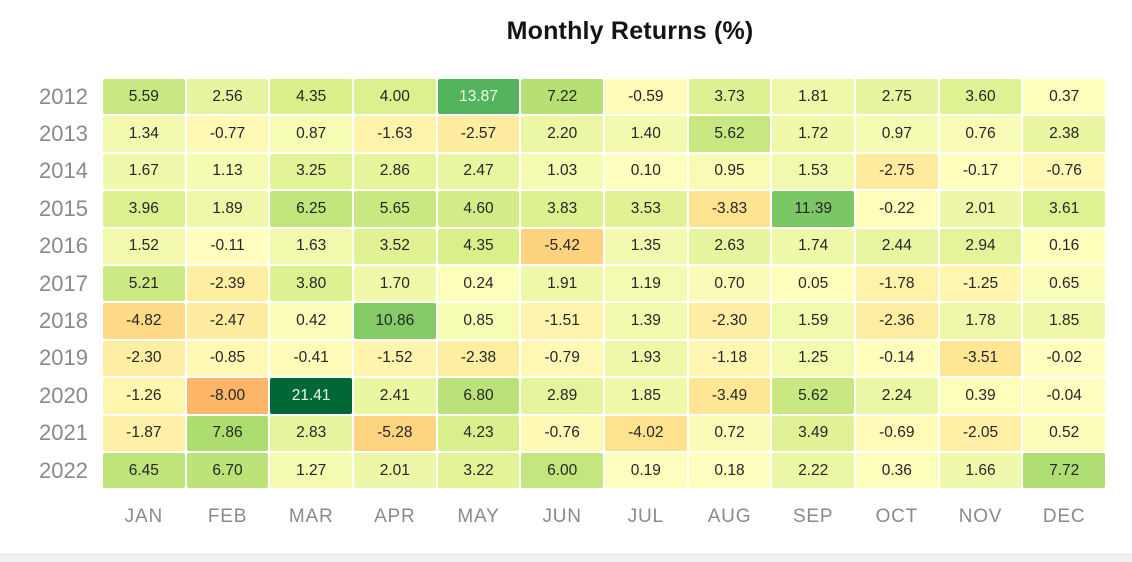 This screenshot has width=1132, height=562. Describe the element at coordinates (645, 433) in the screenshot. I see `heatmap-cell: -4.02` at that location.